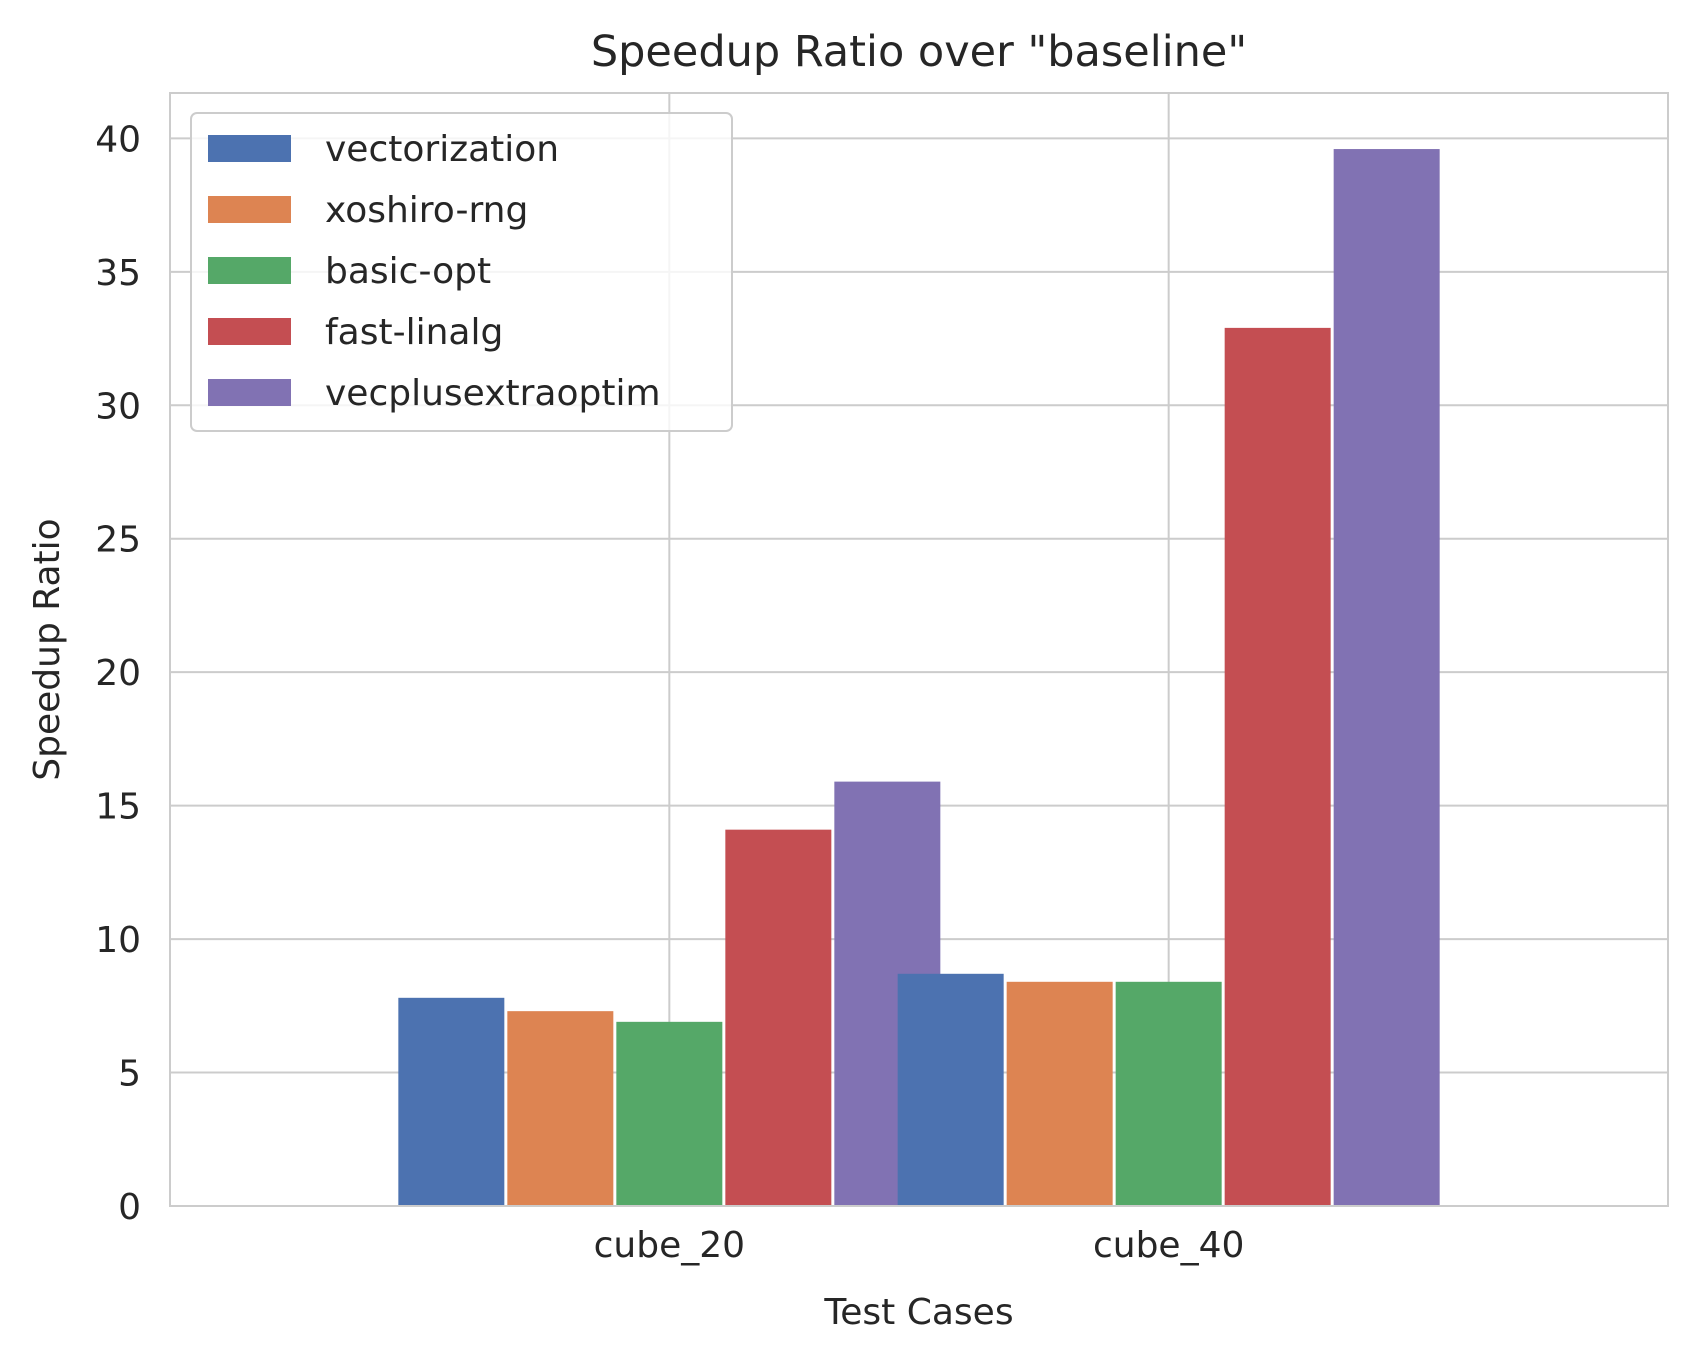  What do you see at coordinates (249, 270) in the screenshot?
I see `legend-swatch-basic-opt` at bounding box center [249, 270].